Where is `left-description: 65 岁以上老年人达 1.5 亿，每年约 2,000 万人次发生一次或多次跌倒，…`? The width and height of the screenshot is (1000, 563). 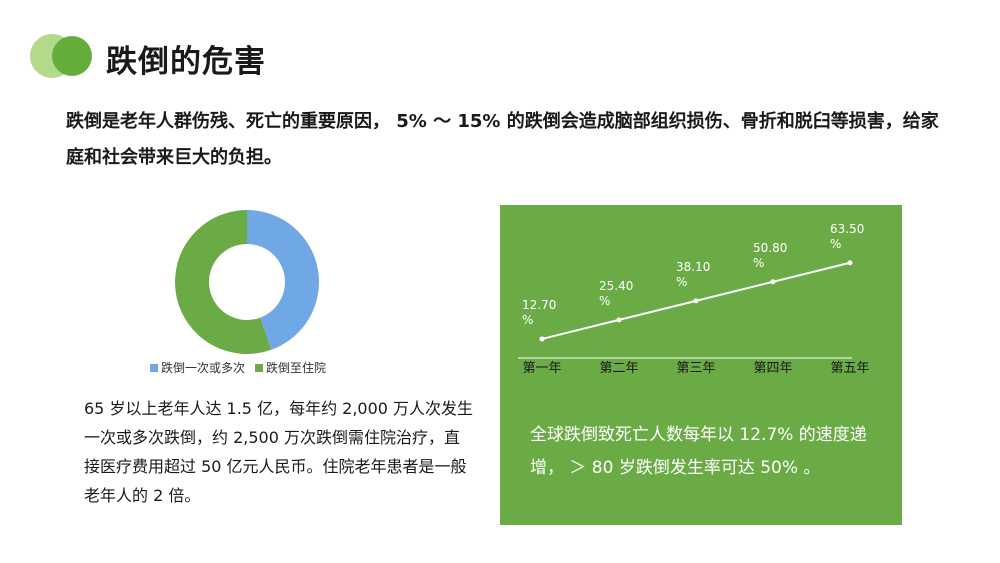
left-description: 65 岁以上老年人达 1.5 亿，每年约 2,000 万人次发生一次或多次跌倒，… is located at coordinates (279, 452).